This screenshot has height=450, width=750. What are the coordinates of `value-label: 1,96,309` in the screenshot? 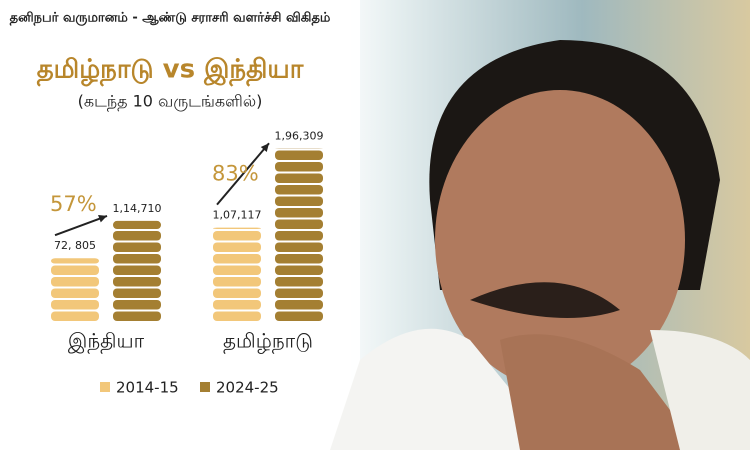 It's located at (299, 135).